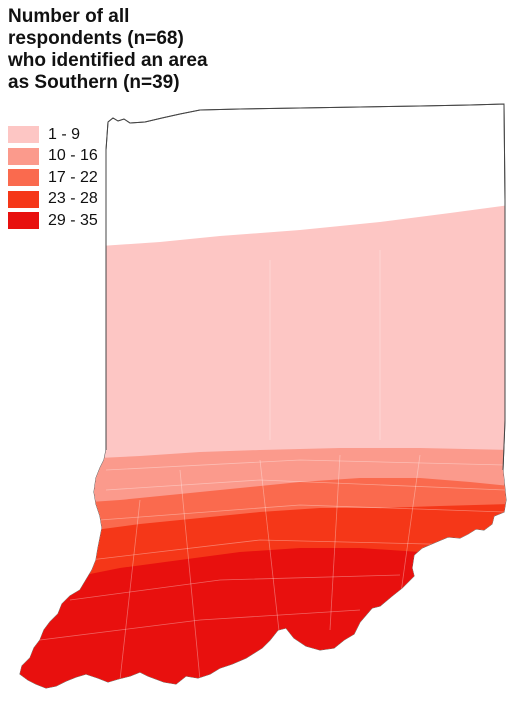 The width and height of the screenshot is (526, 707). Describe the element at coordinates (69, 16) in the screenshot. I see `title-line: Number of all` at that location.